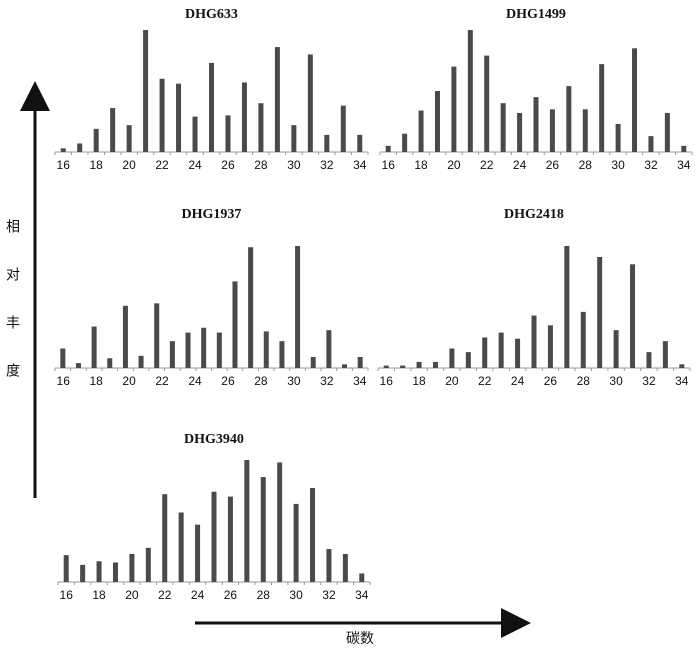 Image resolution: width=700 pixels, height=653 pixels. I want to click on bar-panel-dhg2418: DHG2418 16 18 20 22 24 26 28 30 32 34, so click(534, 297).